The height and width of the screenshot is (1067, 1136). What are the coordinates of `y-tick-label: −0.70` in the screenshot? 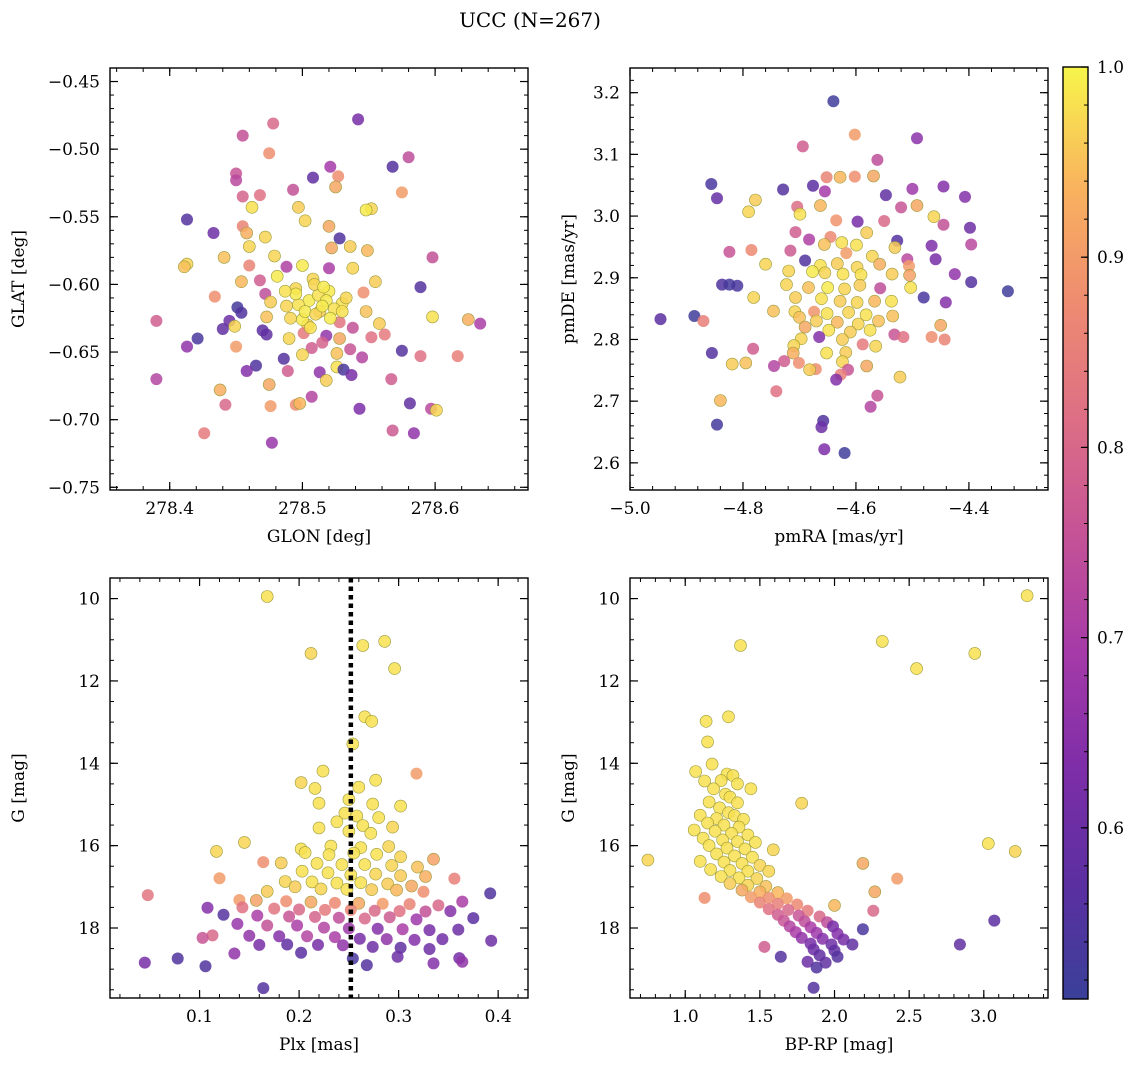 It's located at (74, 421).